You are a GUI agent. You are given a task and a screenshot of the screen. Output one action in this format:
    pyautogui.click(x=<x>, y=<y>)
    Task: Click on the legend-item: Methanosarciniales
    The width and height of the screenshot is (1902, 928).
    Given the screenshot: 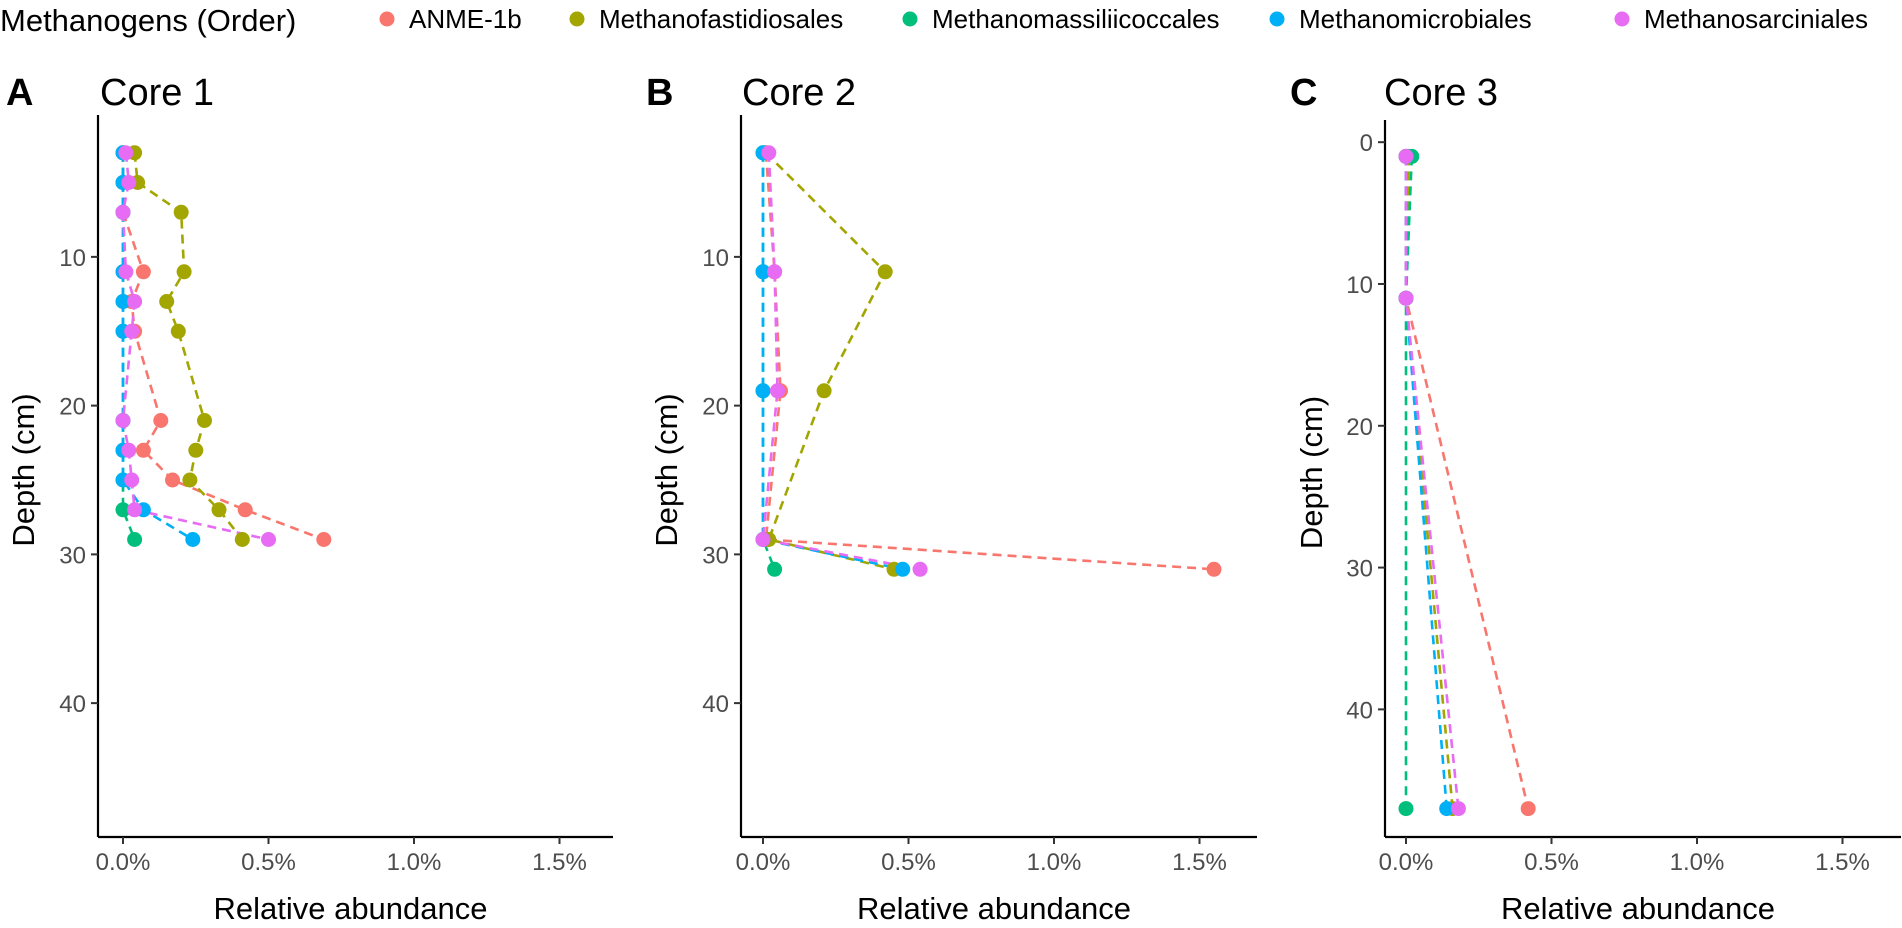 What is the action you would take?
    pyautogui.click(x=1741, y=19)
    